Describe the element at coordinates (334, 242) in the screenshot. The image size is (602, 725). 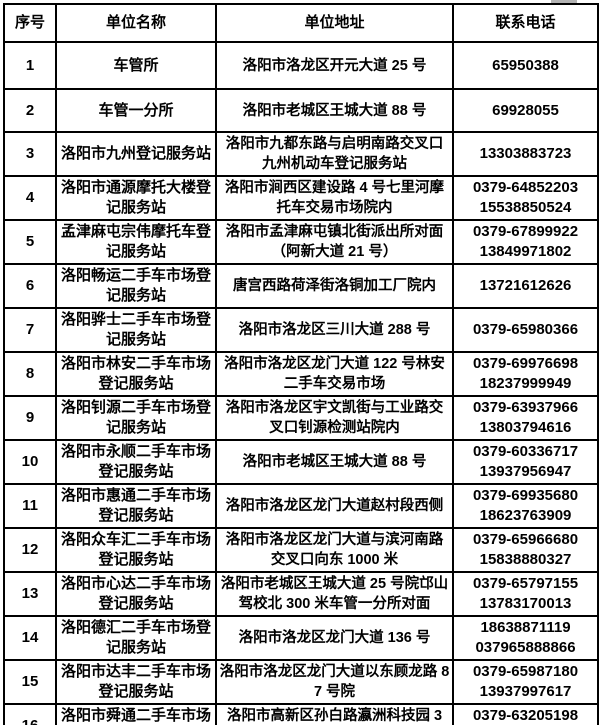
I see `unit-address-cell: 洛阳市孟津麻屯镇北街派出所对面（阿新大道 21 号）` at that location.